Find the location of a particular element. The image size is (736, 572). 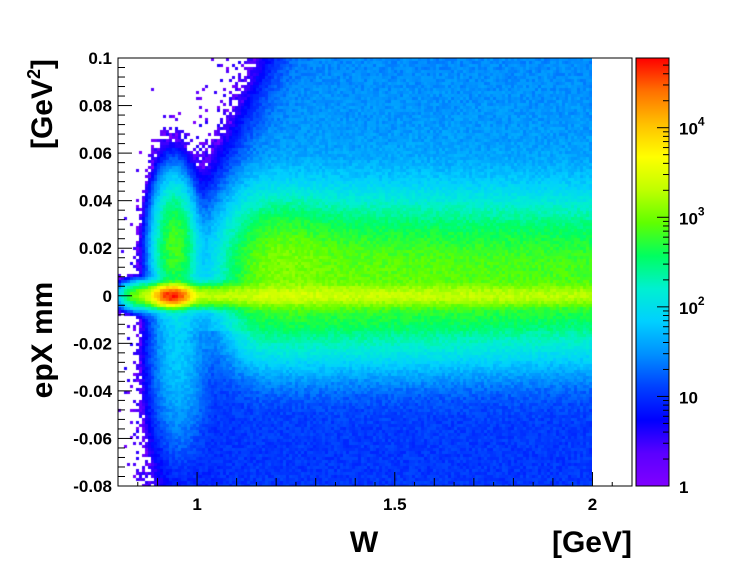

y-axis-unit-exponent: 2 is located at coordinates (34, 74).